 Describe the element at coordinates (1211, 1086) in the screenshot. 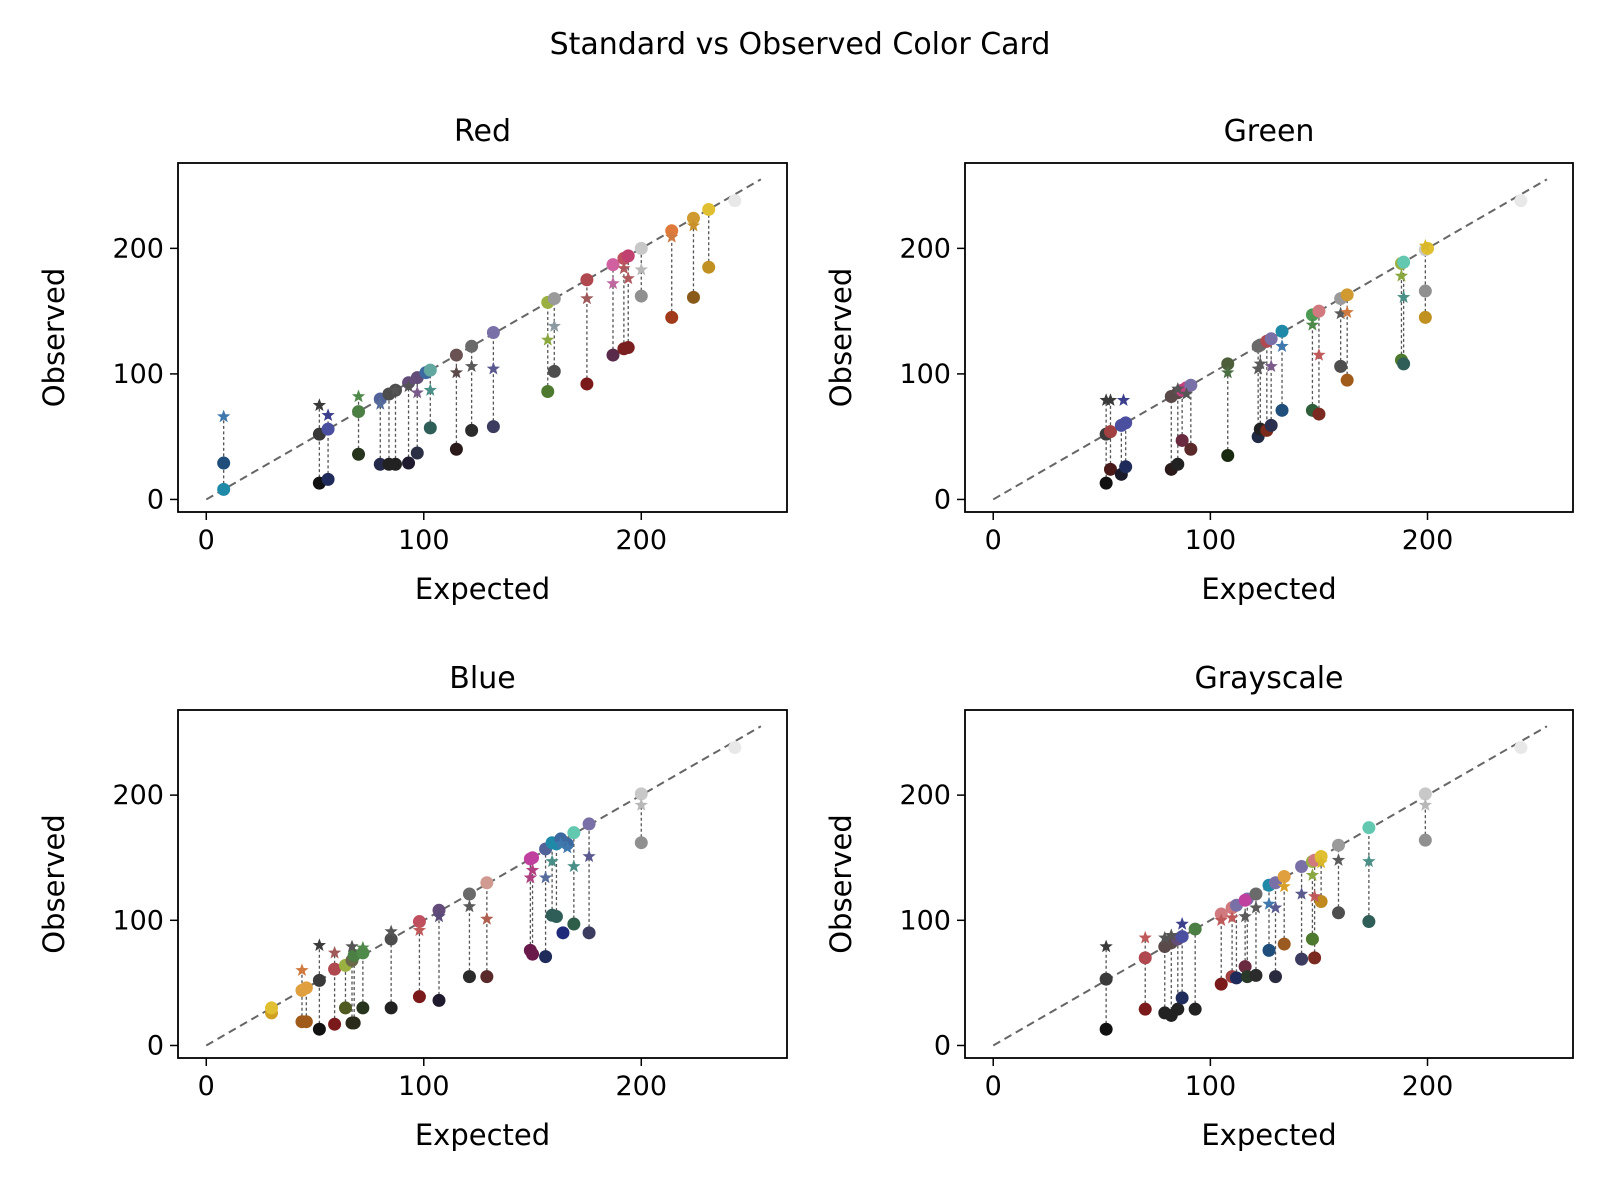

I see `x-tick-label: 100` at that location.